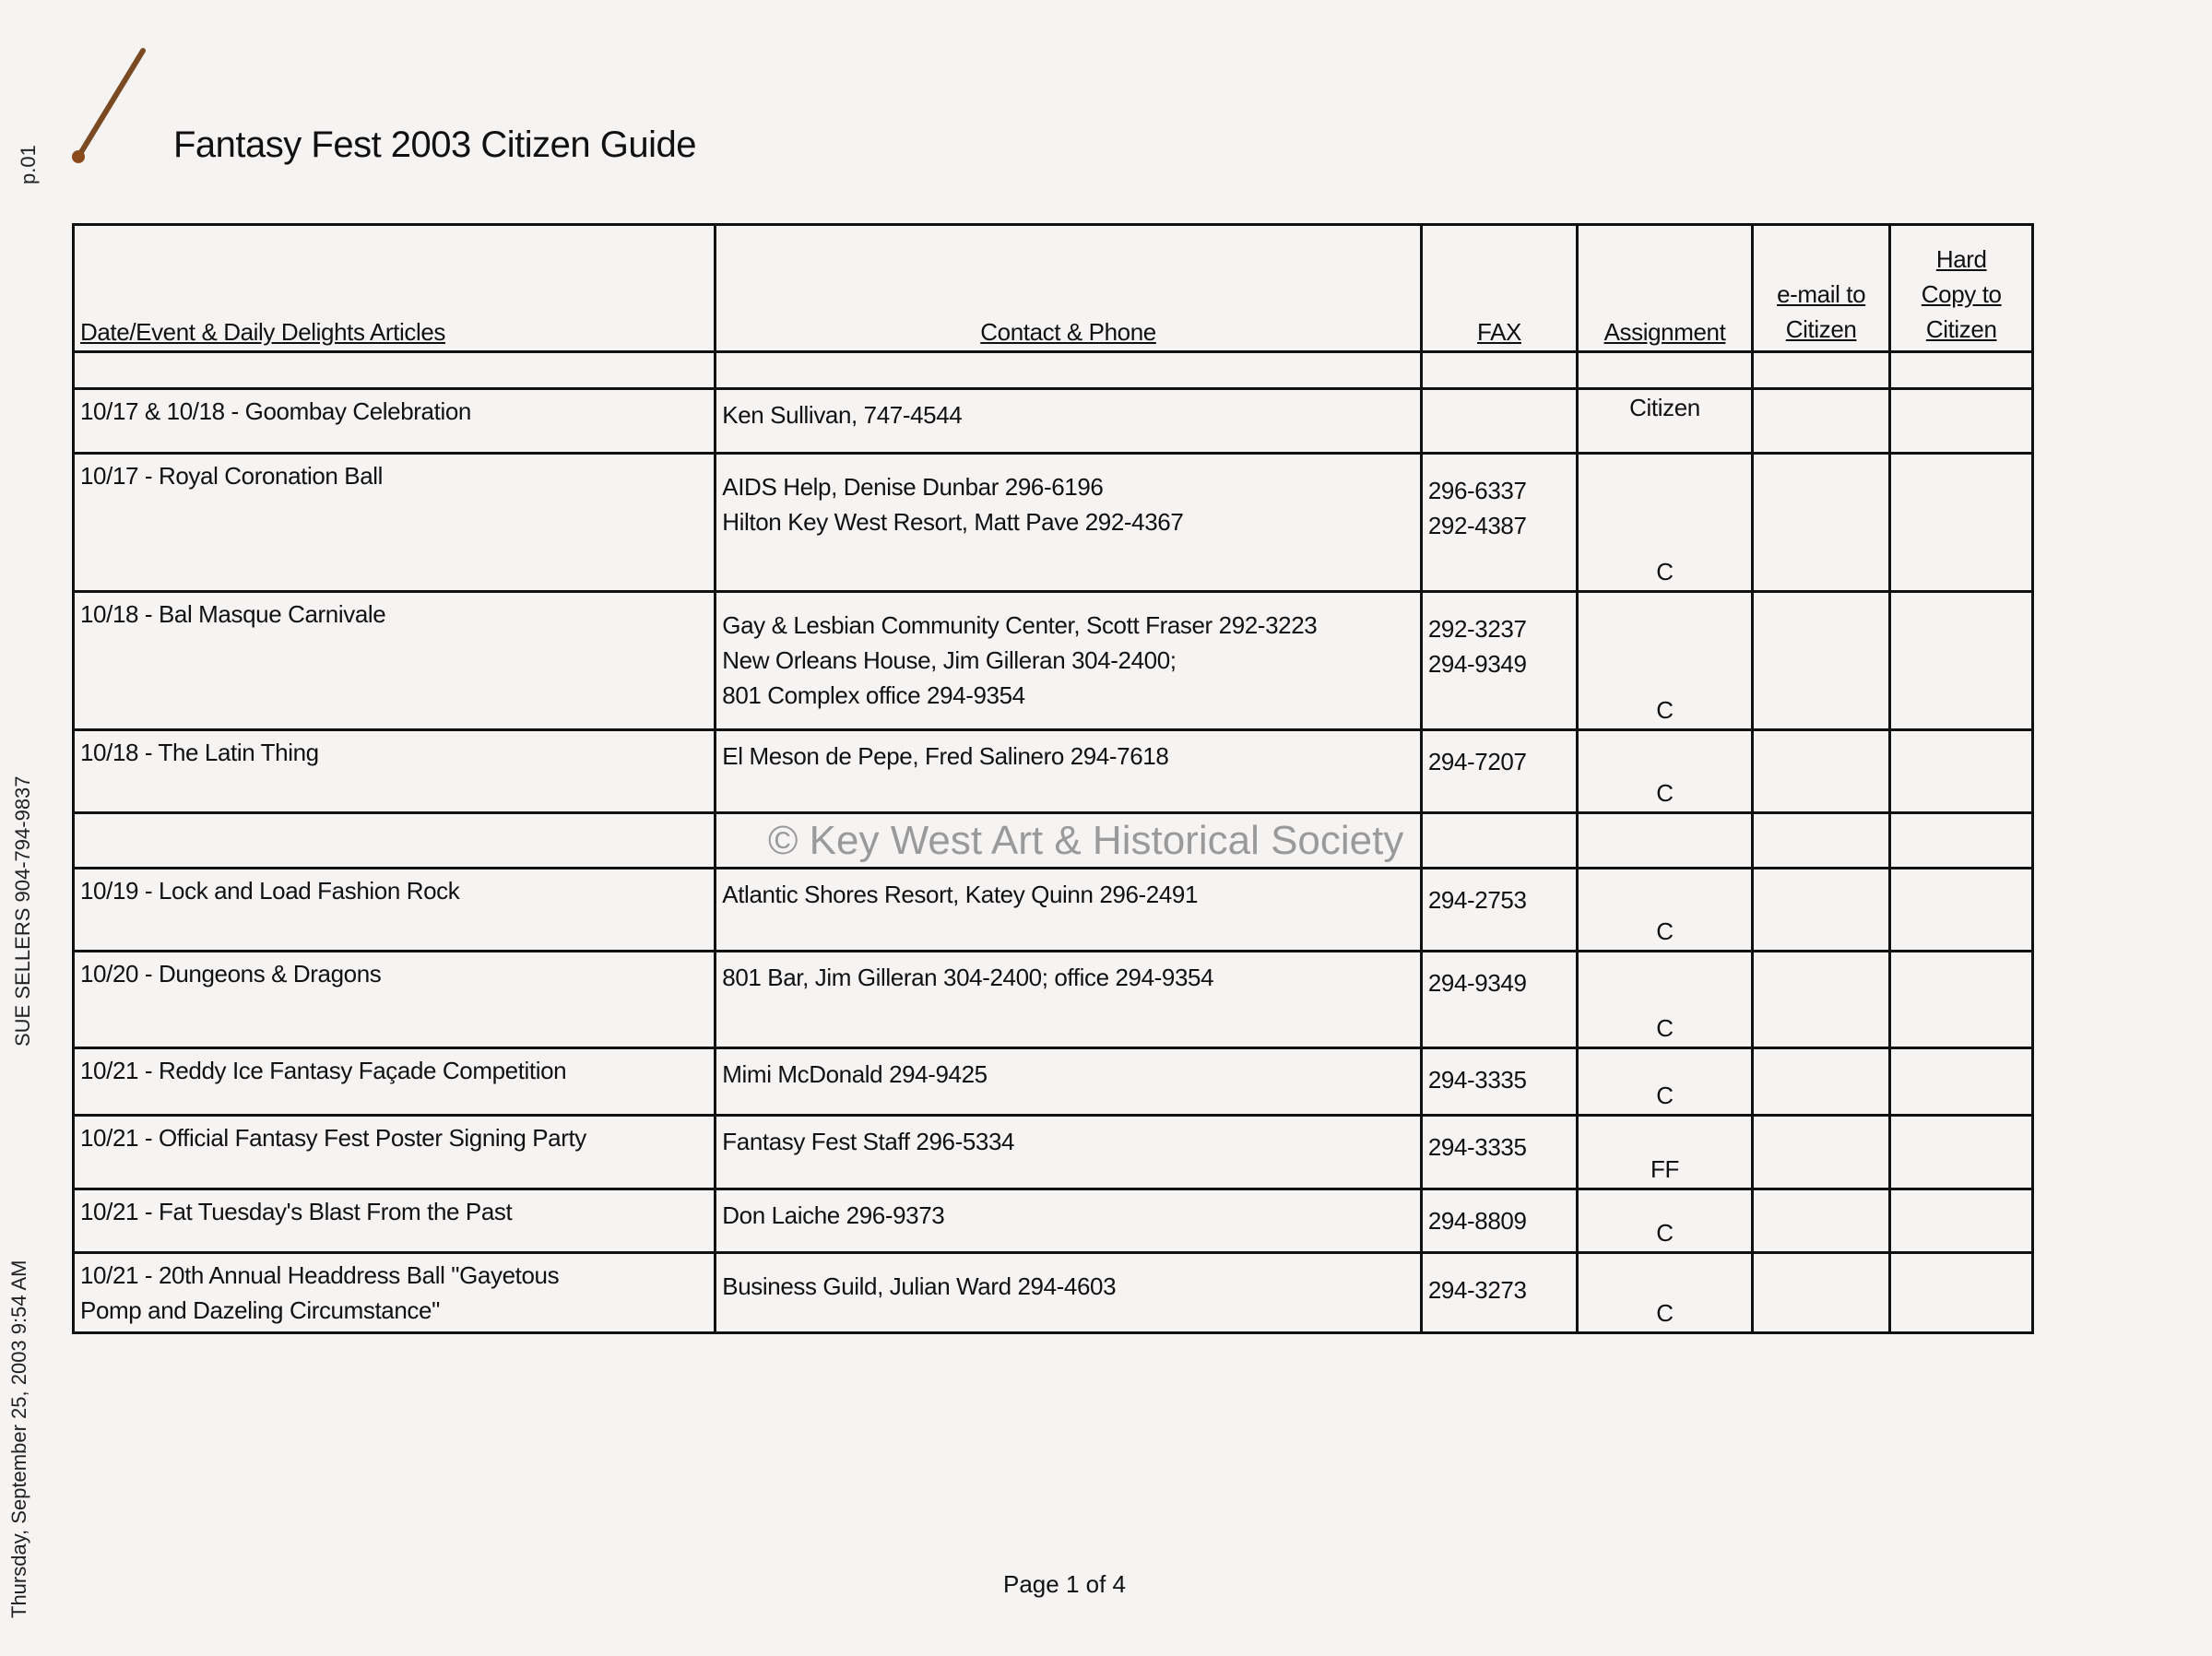 The height and width of the screenshot is (1656, 2212). Describe the element at coordinates (435, 144) in the screenshot. I see `page-title: Fantasy Fest 2003 Citizen Guide` at that location.